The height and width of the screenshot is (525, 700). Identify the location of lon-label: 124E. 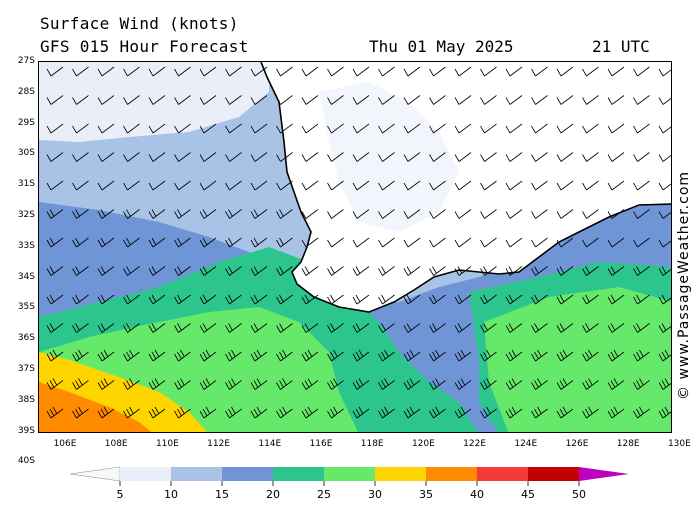
(526, 444).